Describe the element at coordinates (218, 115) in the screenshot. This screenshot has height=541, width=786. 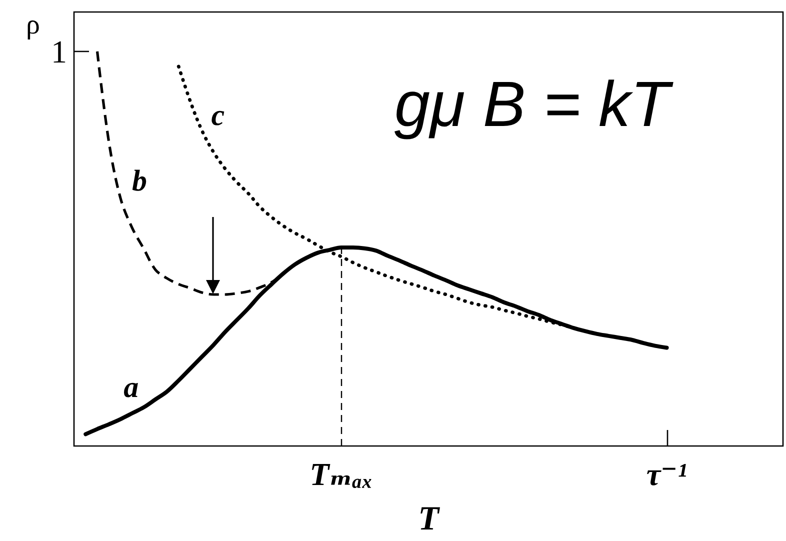
I see `series-label: c` at that location.